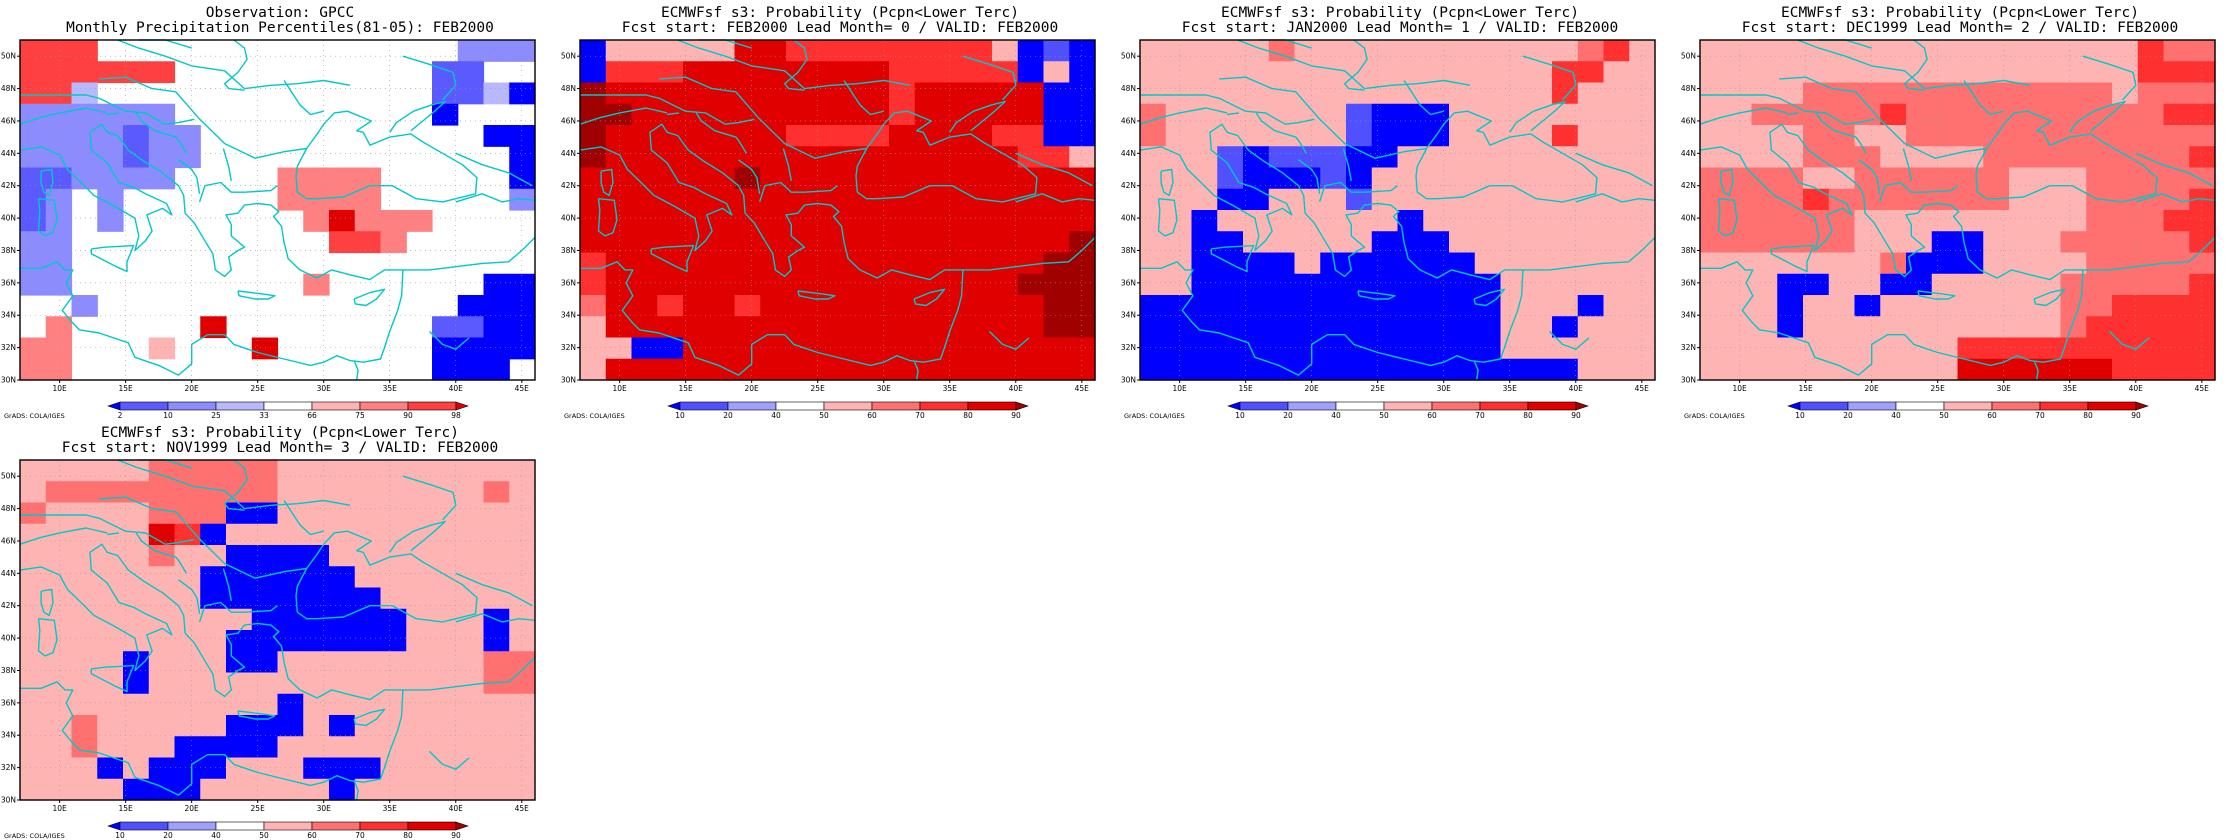  I want to click on lat-tick-label: 32N, so click(1688, 347).